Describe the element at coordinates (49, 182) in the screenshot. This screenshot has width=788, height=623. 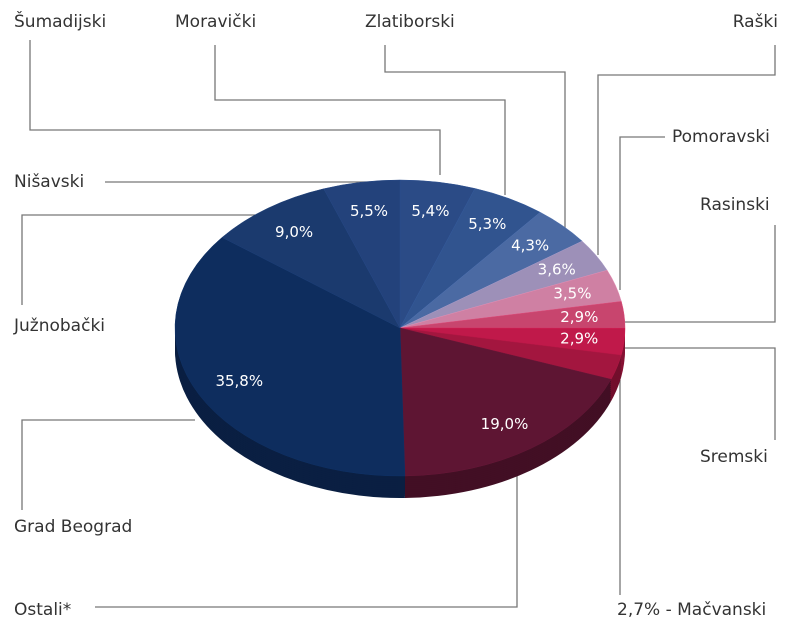
I see `category-label: Nišavski` at that location.